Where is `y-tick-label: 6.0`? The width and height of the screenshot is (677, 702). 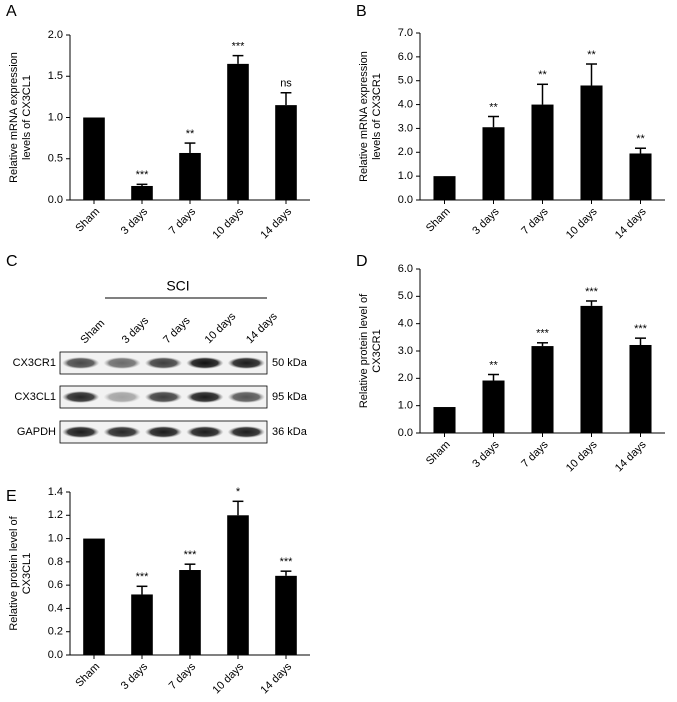 y-tick-label: 6.0 is located at coordinates (405, 269).